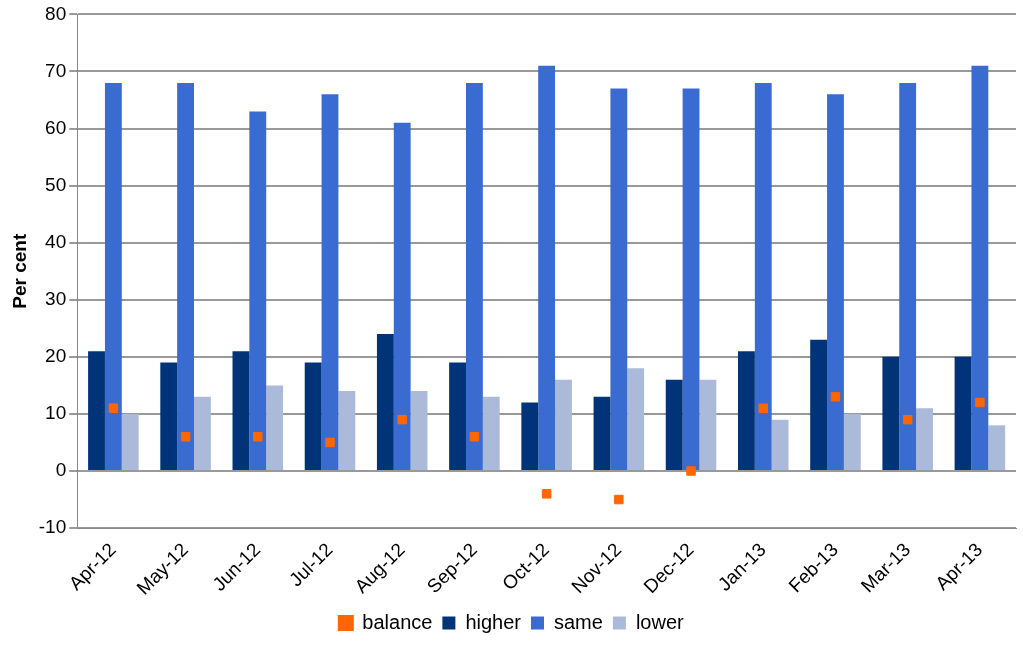 The width and height of the screenshot is (1023, 648). I want to click on legend-label: lower, so click(660, 621).